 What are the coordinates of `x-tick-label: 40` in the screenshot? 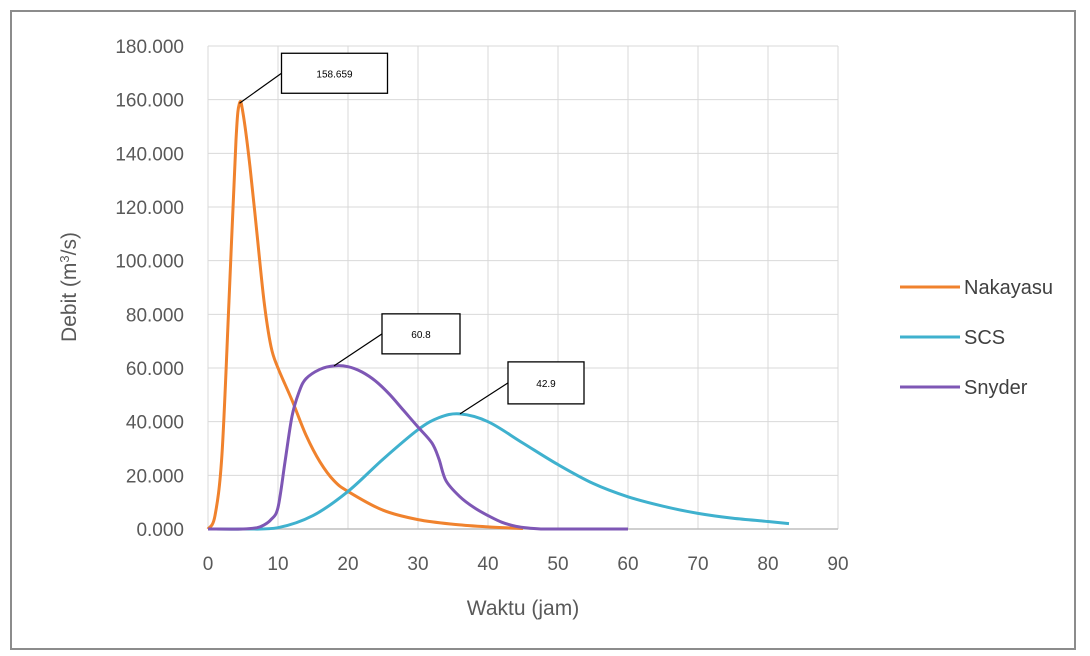 It's located at (487, 564).